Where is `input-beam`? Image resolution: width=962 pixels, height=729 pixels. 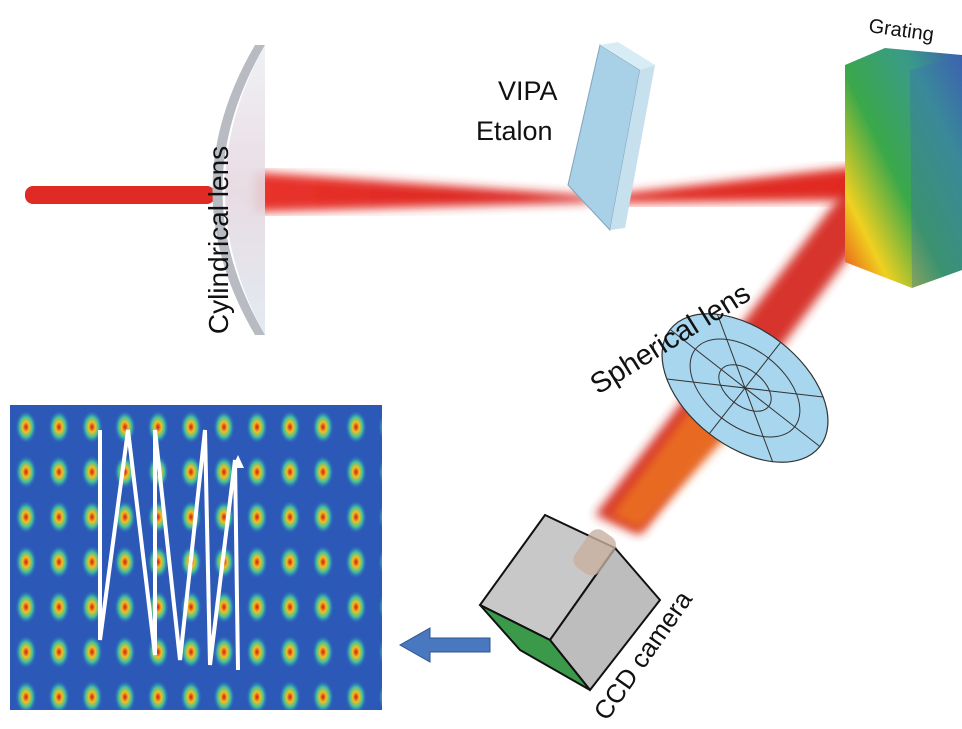
input-beam is located at coordinates (120, 195).